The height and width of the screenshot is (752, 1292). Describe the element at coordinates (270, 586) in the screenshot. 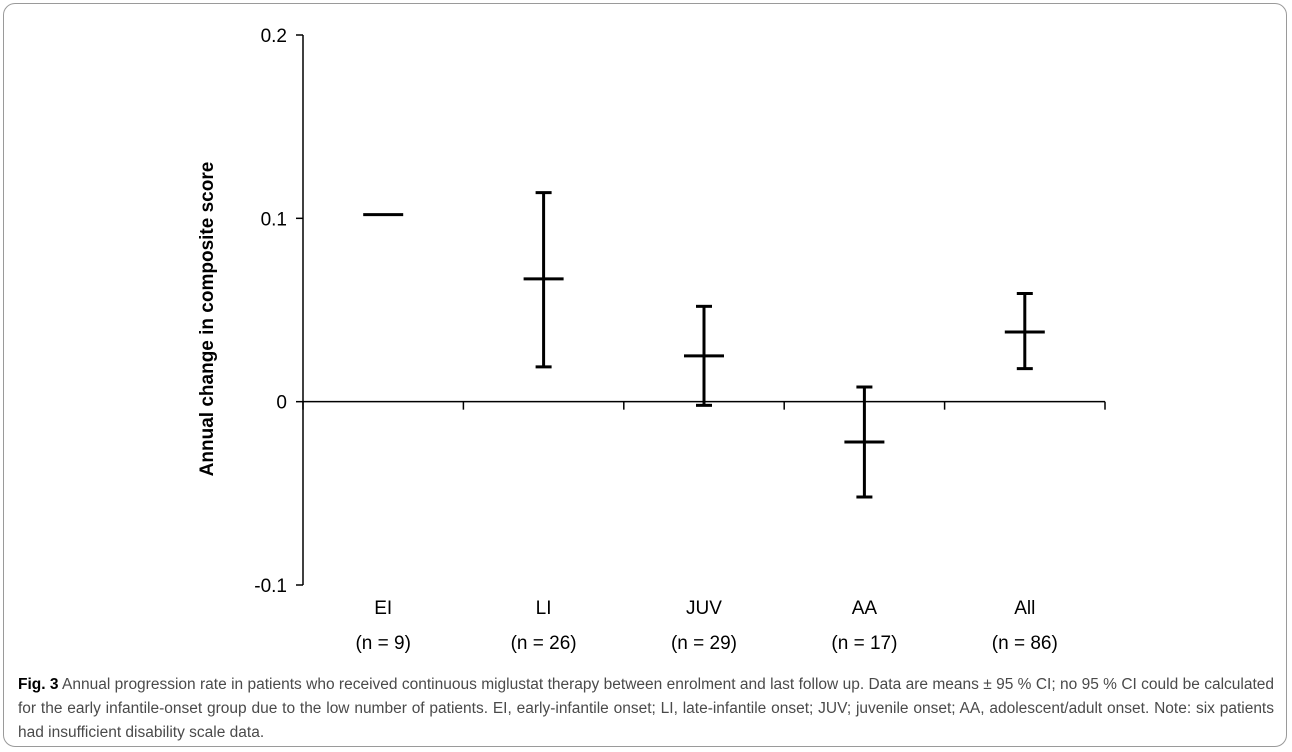

I see `y-tick-label: -0.1` at that location.